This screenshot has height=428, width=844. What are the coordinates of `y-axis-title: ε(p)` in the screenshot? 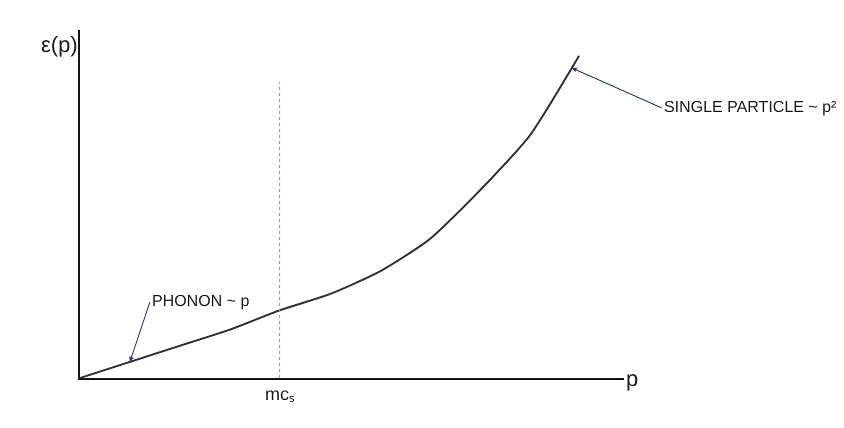 It's located at (59, 44).